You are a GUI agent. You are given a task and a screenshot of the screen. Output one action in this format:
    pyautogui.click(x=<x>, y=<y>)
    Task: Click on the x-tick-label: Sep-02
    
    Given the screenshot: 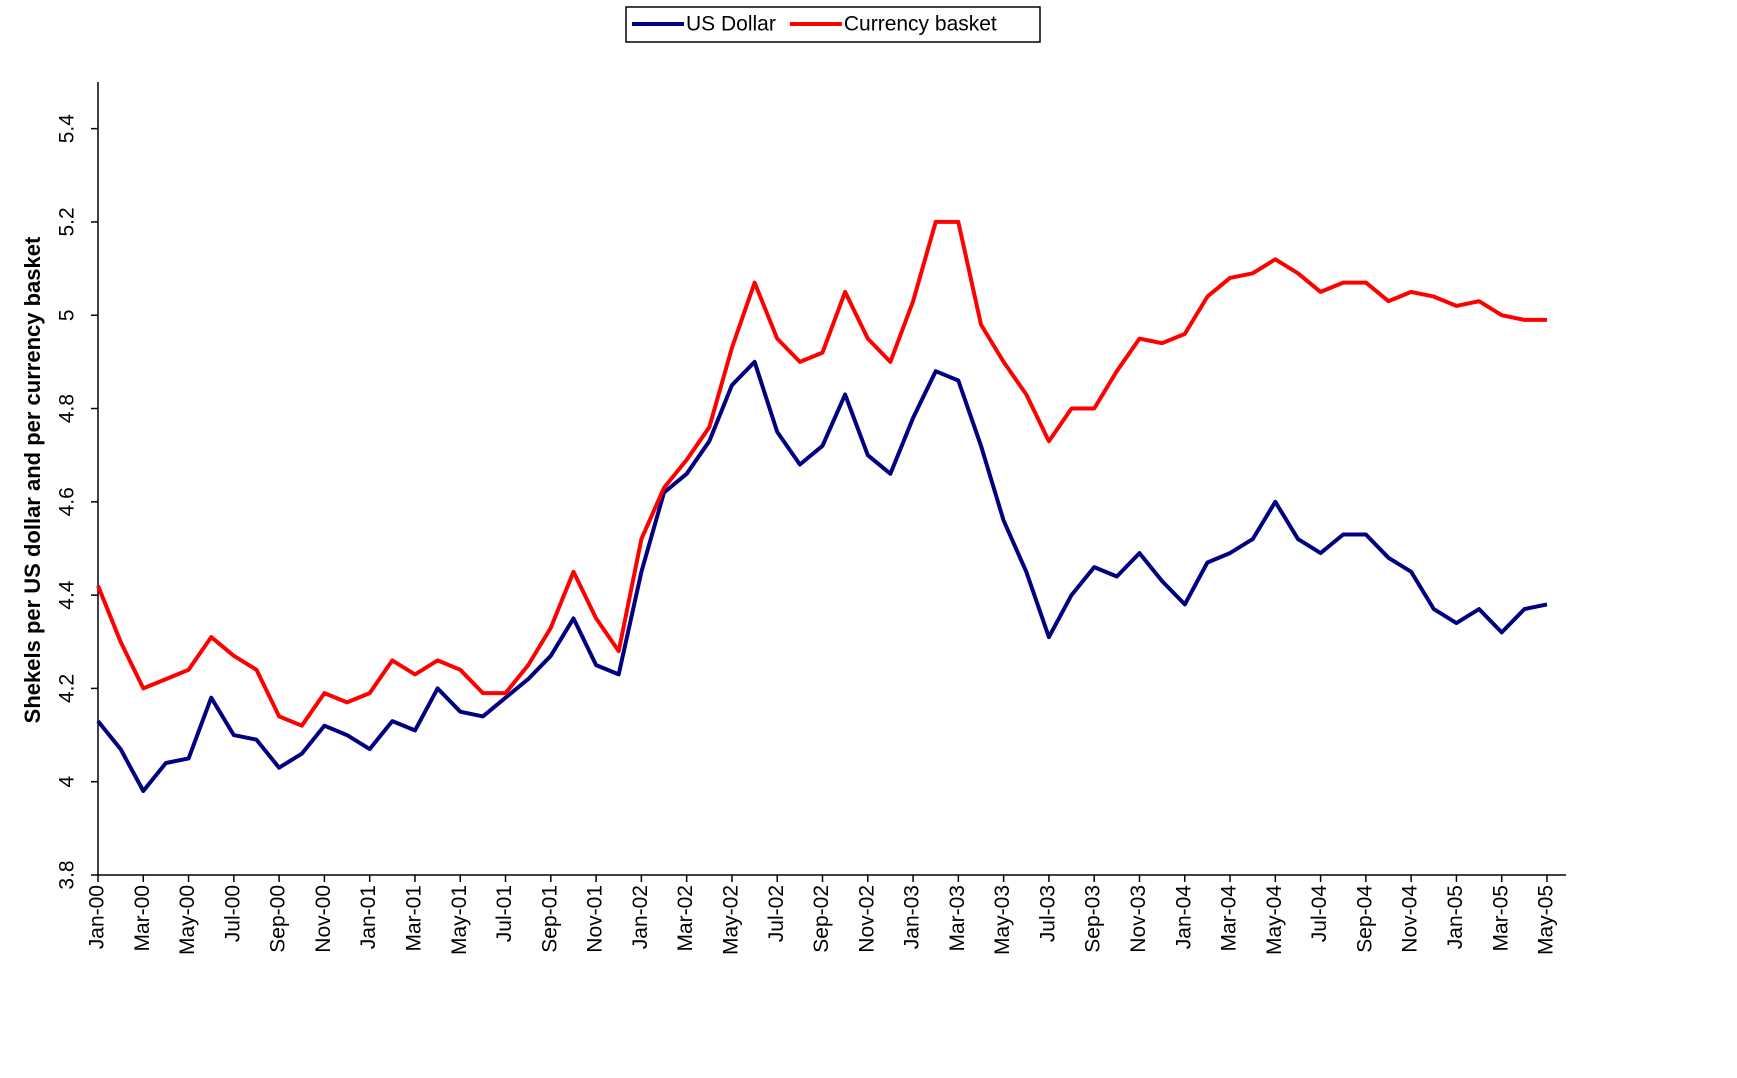 What is the action you would take?
    pyautogui.click(x=821, y=919)
    